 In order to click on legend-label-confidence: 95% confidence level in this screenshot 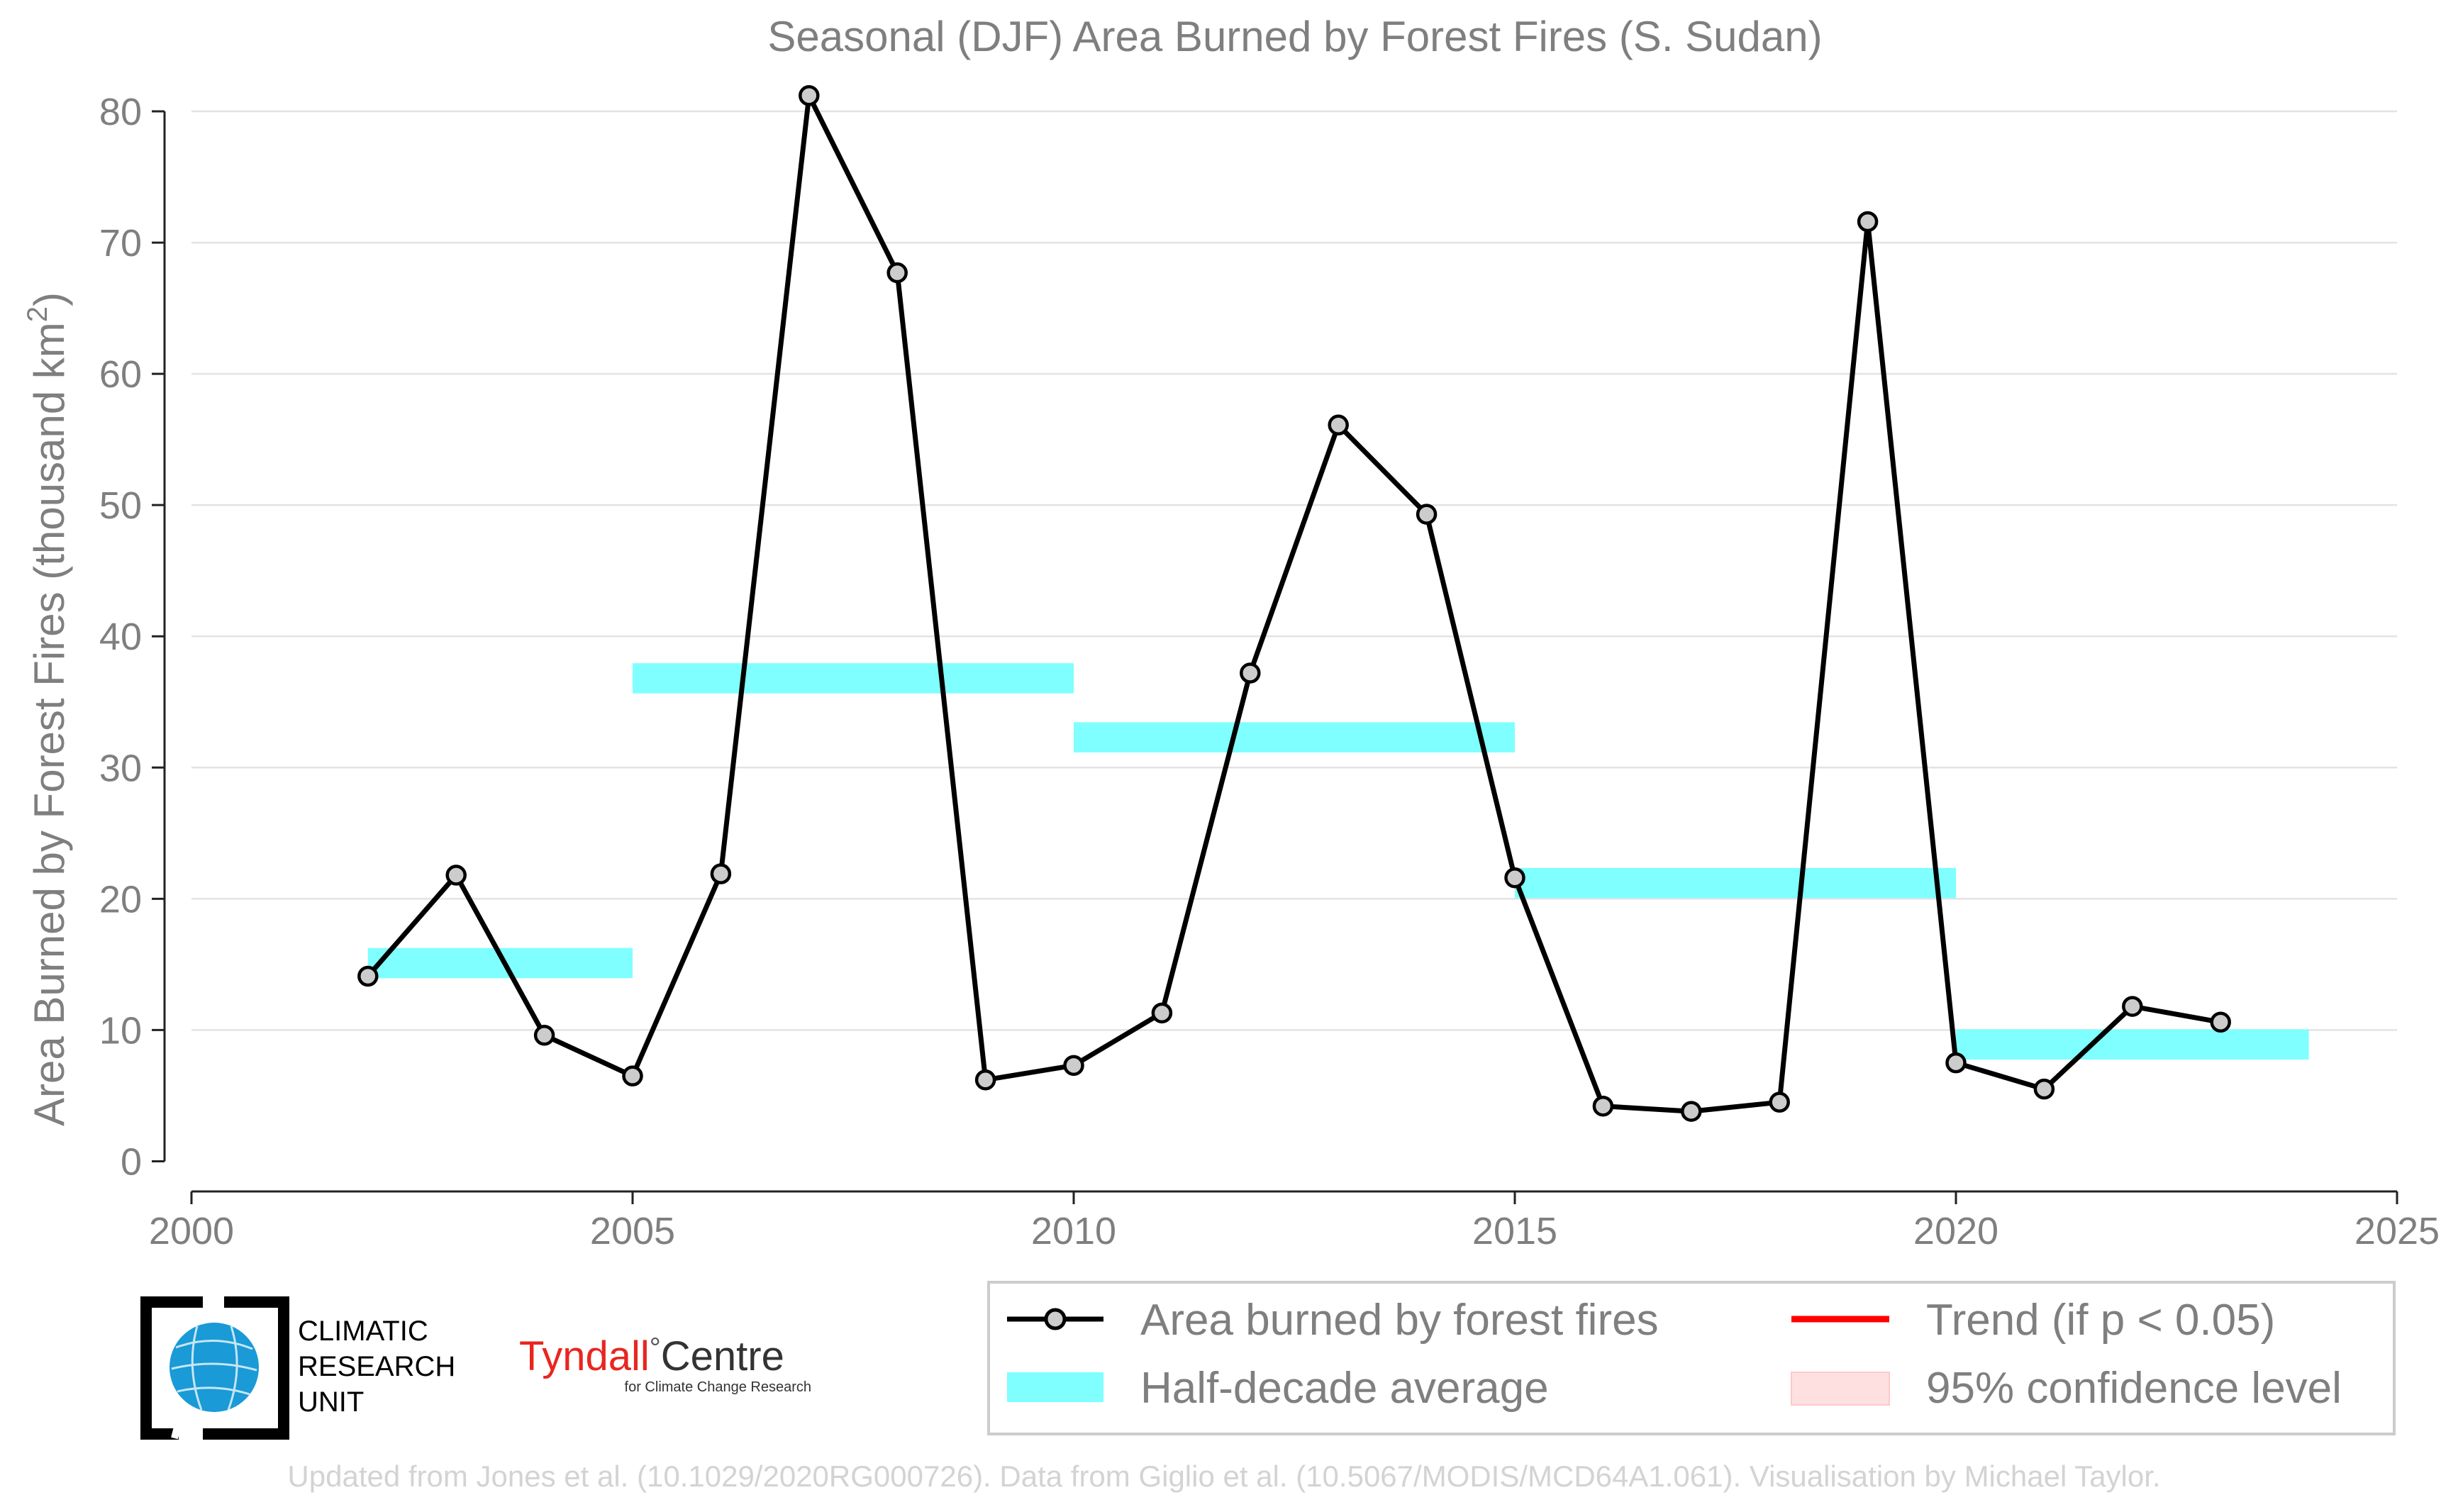, I will do `click(2134, 1388)`.